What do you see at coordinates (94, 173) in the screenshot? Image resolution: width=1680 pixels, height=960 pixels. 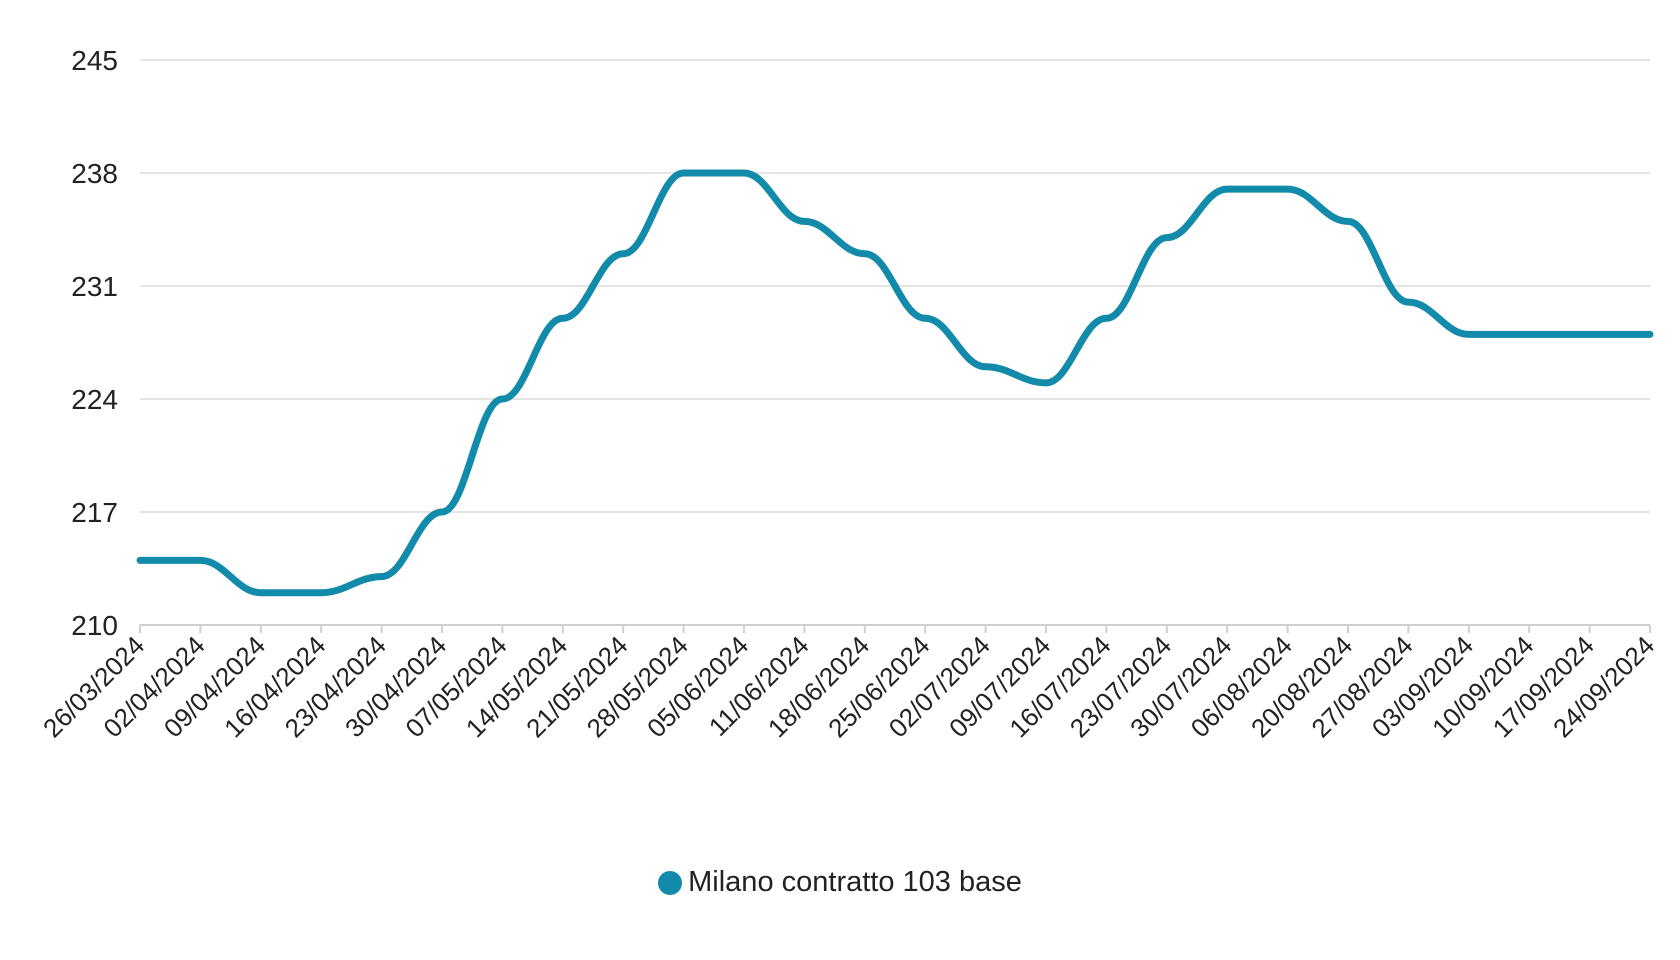 I see `y-tick-label: 238` at bounding box center [94, 173].